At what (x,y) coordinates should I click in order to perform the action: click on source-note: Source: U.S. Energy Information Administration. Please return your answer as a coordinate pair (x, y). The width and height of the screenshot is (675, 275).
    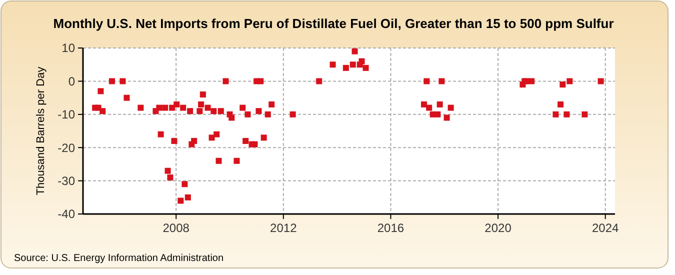
    Looking at the image, I should click on (119, 258).